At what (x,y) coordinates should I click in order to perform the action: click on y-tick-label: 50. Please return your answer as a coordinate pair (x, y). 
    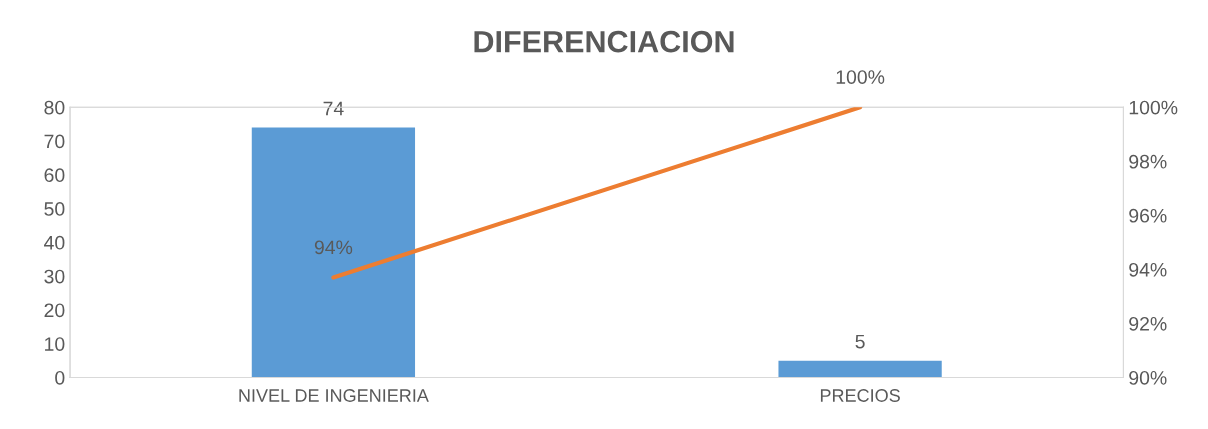
    Looking at the image, I should click on (54, 209).